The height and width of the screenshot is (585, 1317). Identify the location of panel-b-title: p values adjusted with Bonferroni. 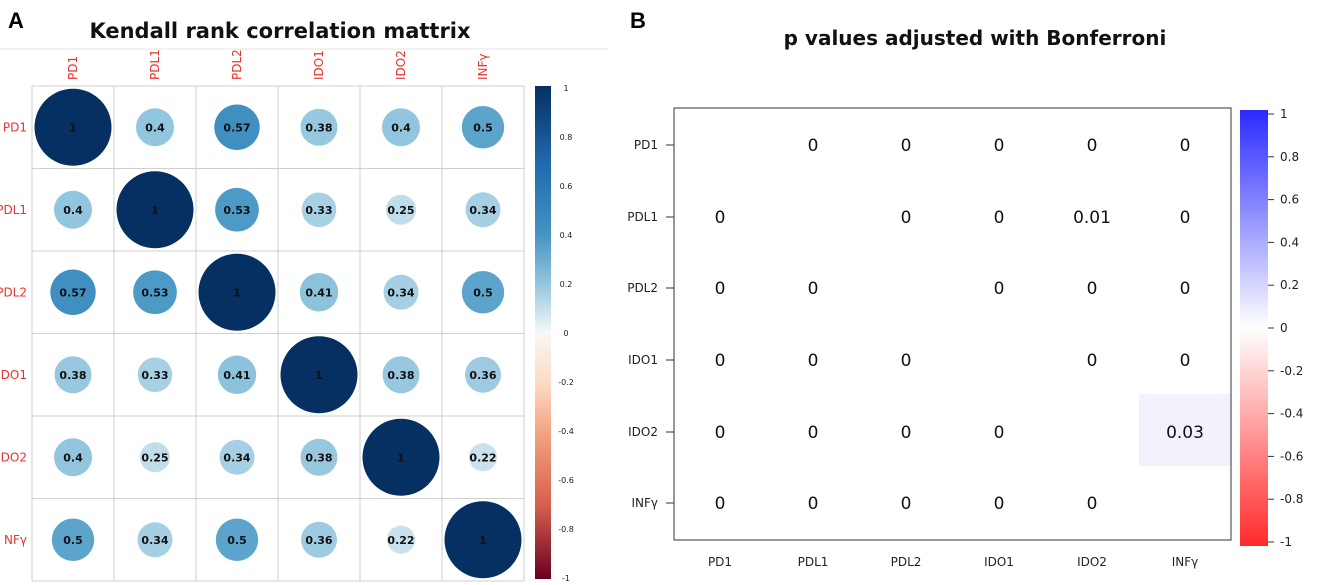
(975, 38).